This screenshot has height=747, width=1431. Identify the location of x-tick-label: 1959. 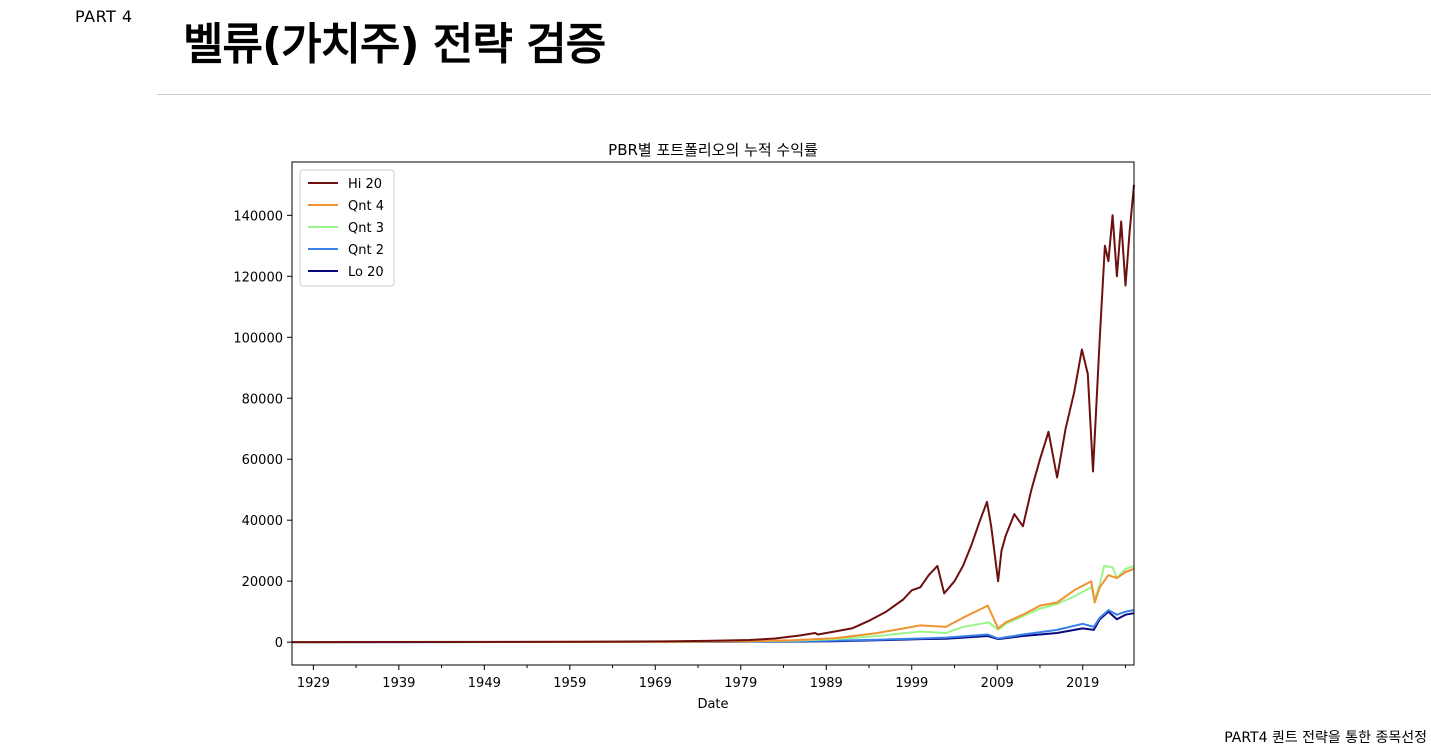
(569, 683).